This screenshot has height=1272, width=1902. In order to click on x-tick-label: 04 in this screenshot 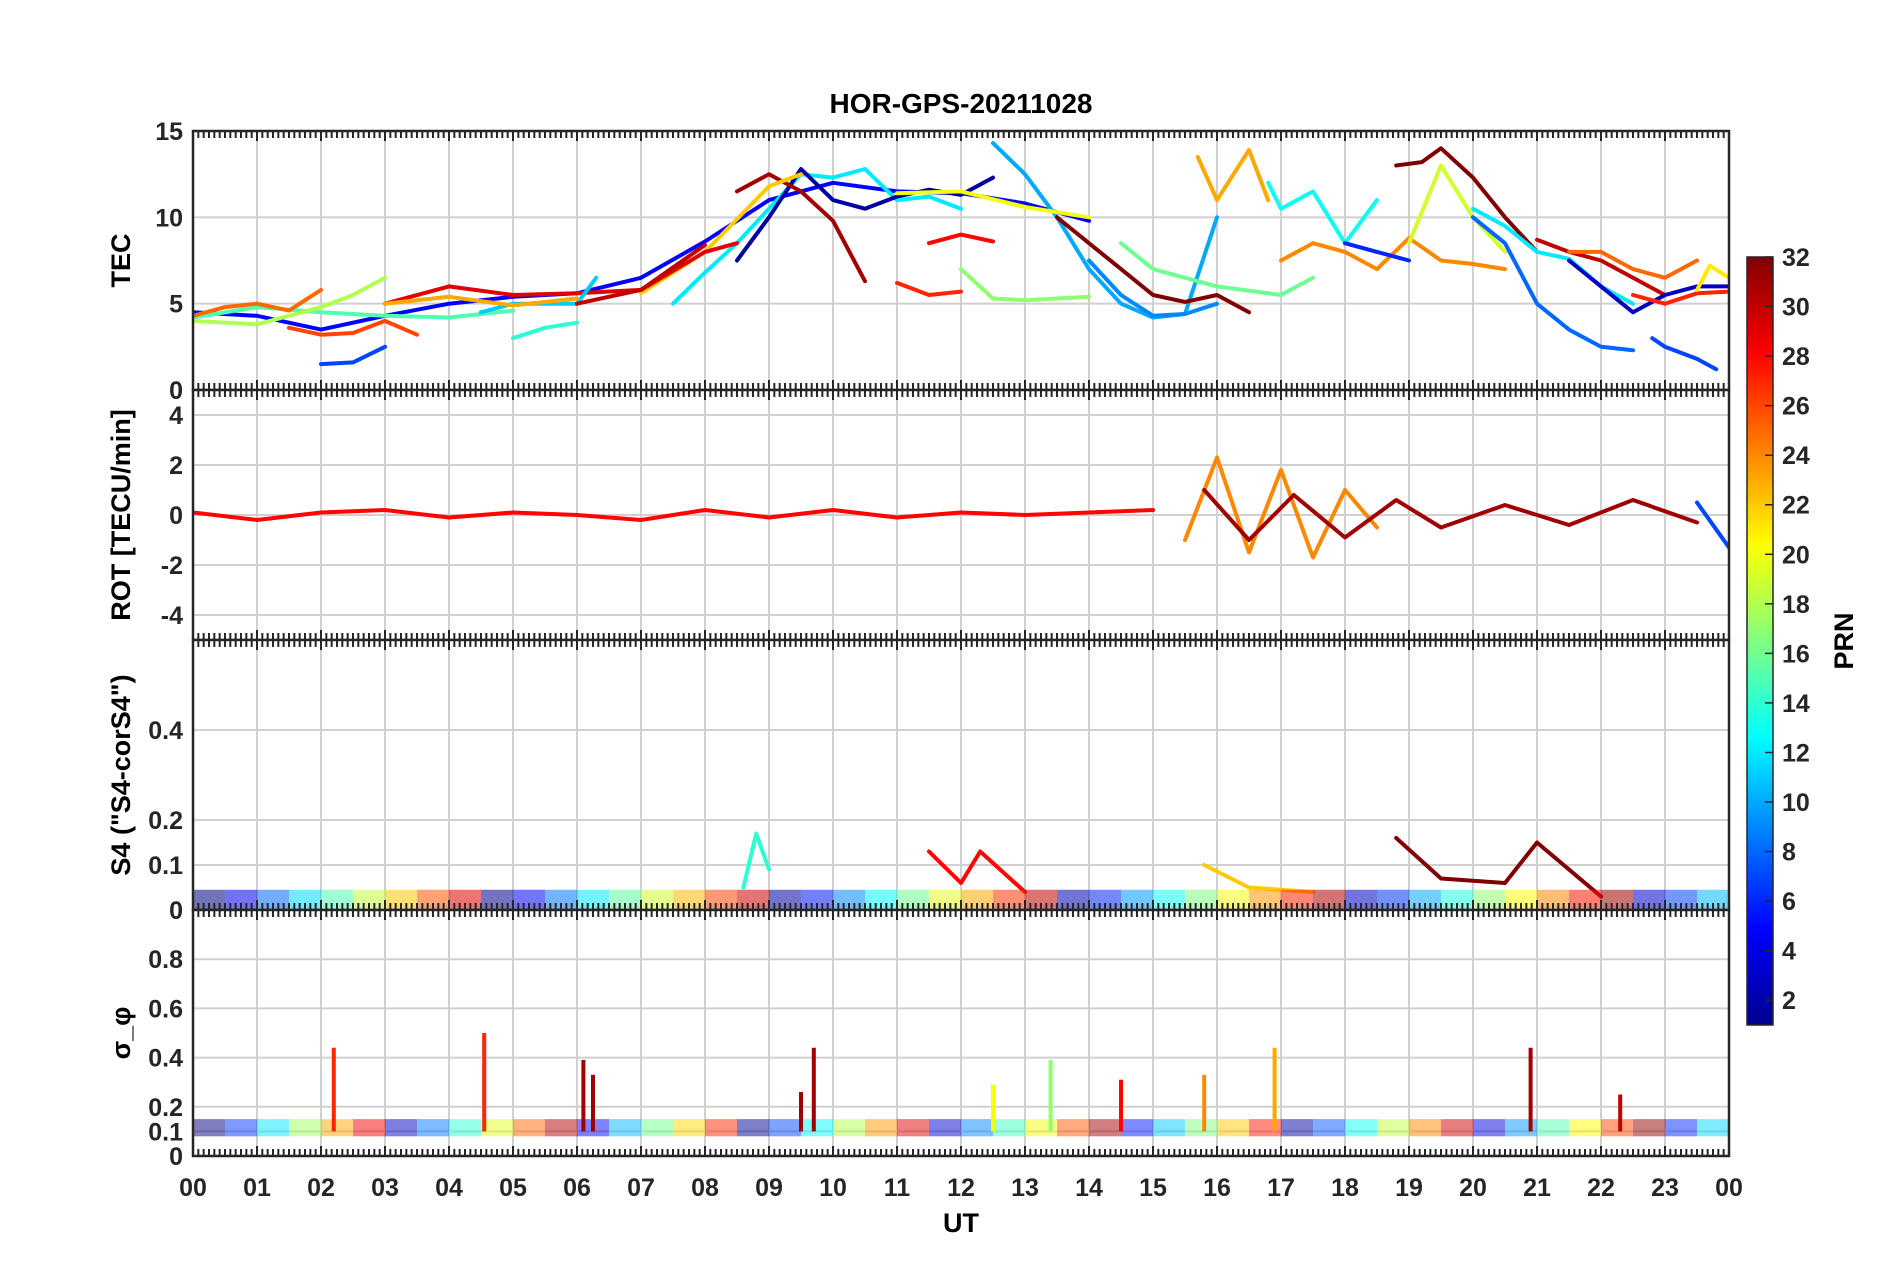, I will do `click(449, 1188)`.